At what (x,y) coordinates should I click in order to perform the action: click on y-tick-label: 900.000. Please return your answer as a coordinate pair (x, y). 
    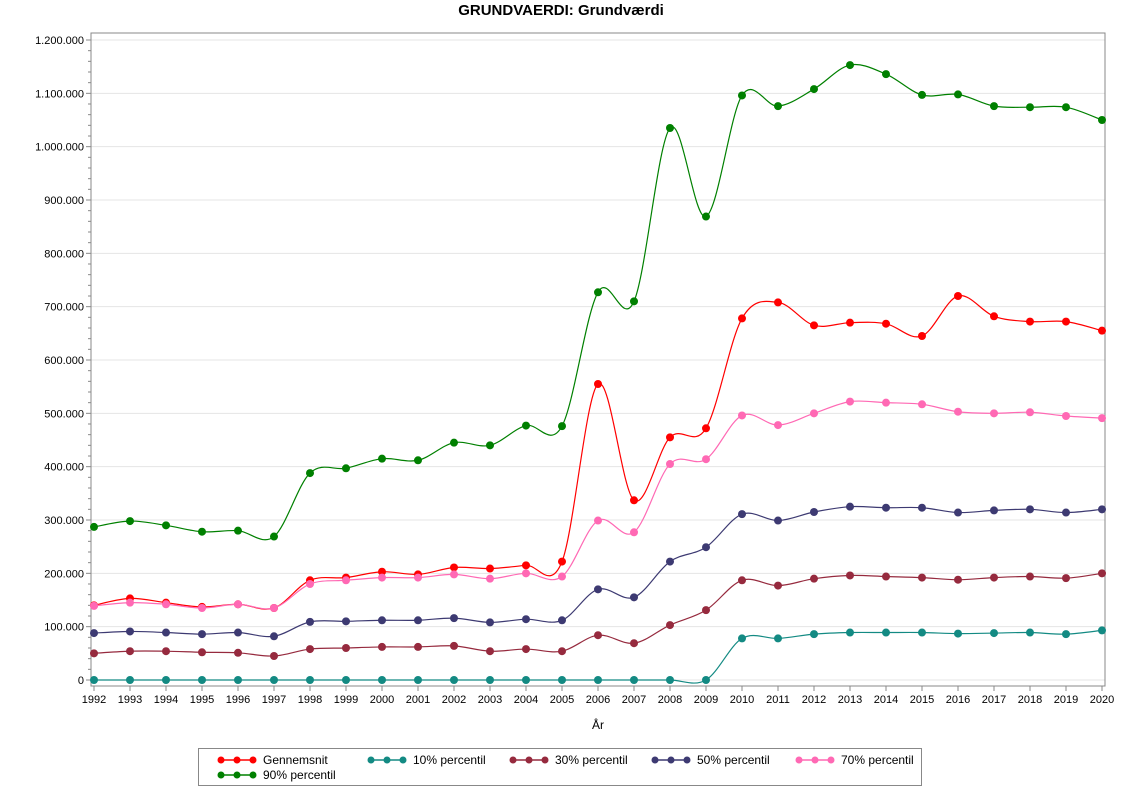
    Looking at the image, I should click on (64, 201).